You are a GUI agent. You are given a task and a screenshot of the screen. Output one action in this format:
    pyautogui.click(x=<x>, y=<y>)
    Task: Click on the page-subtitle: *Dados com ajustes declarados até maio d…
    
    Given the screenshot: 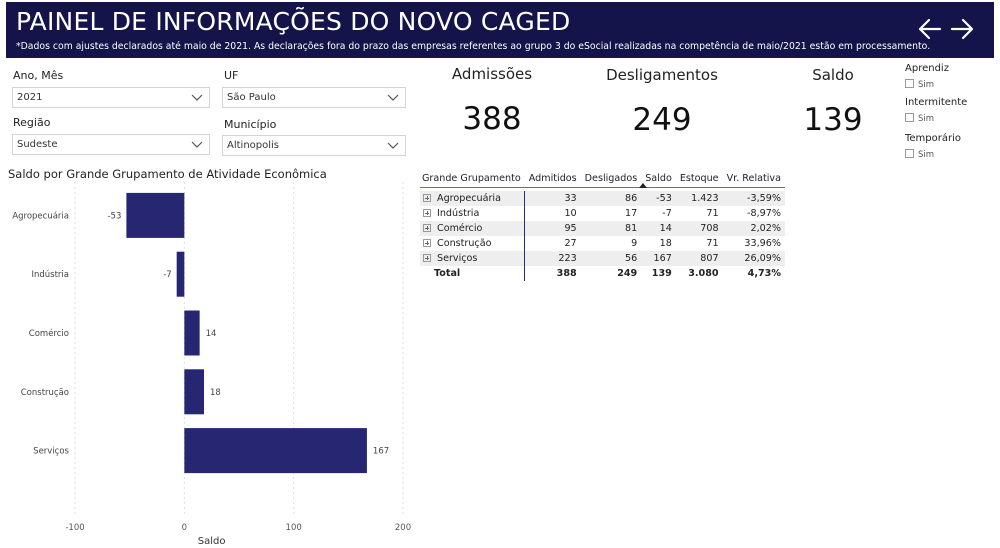 What is the action you would take?
    pyautogui.click(x=473, y=46)
    